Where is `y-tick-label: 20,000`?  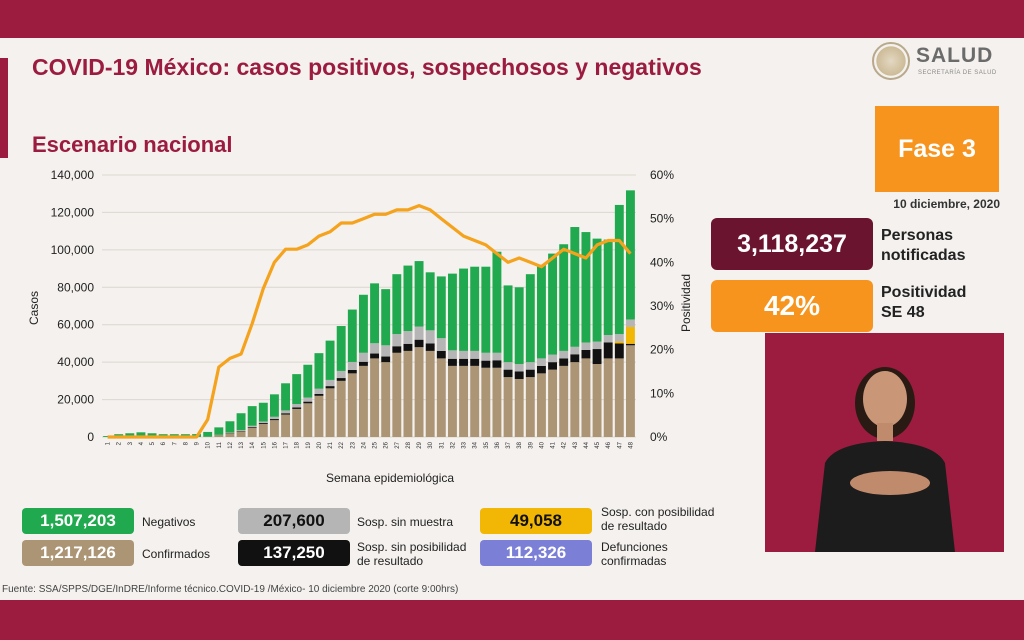
y-tick-label: 20,000 is located at coordinates (75, 400).